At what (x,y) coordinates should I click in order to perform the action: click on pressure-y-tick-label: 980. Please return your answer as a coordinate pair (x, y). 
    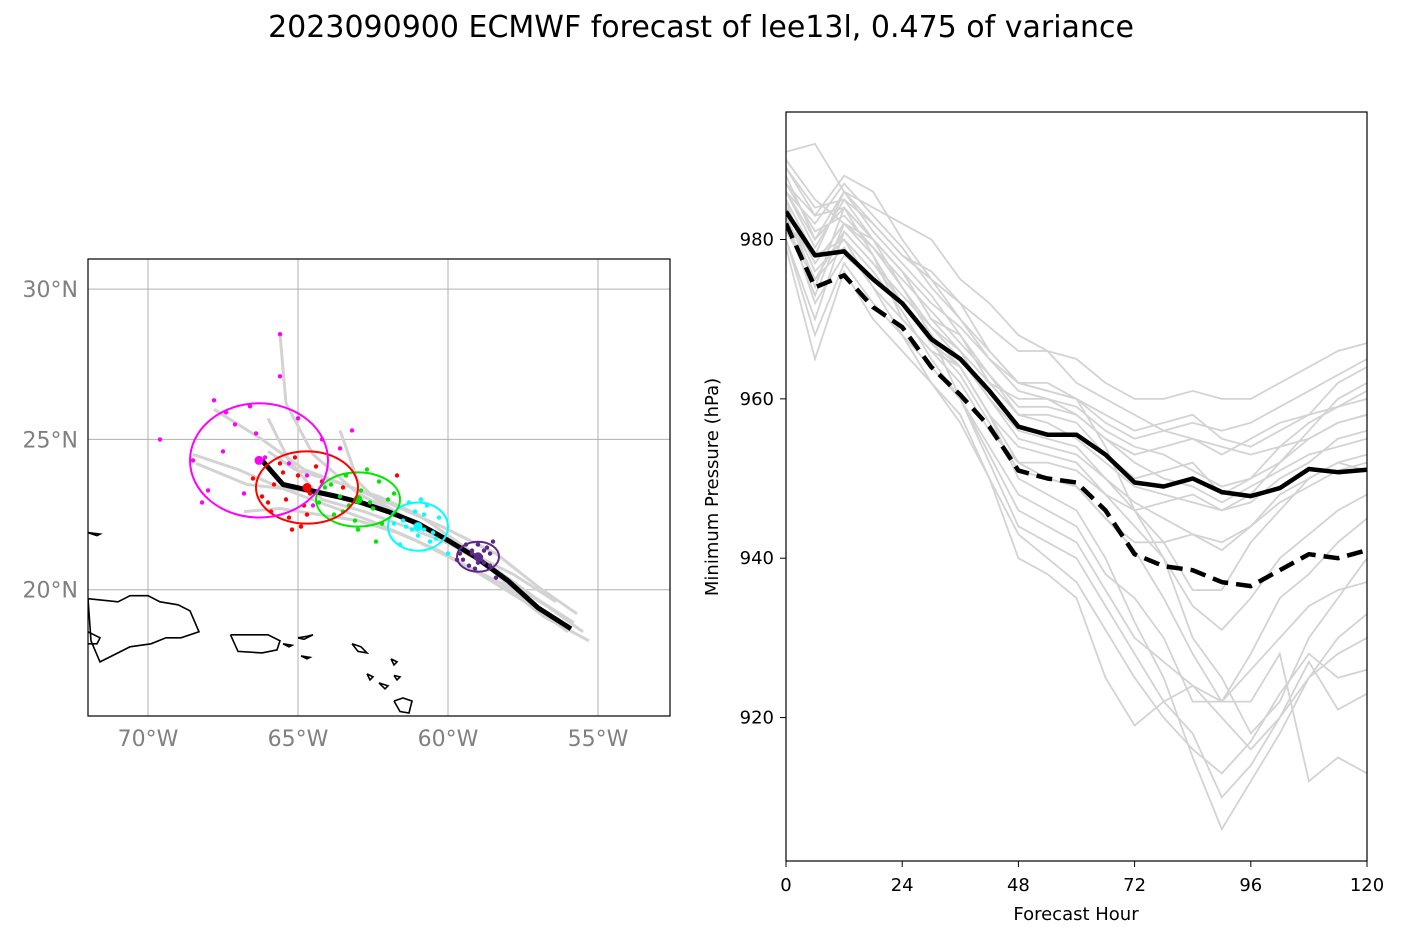
    Looking at the image, I should click on (757, 239).